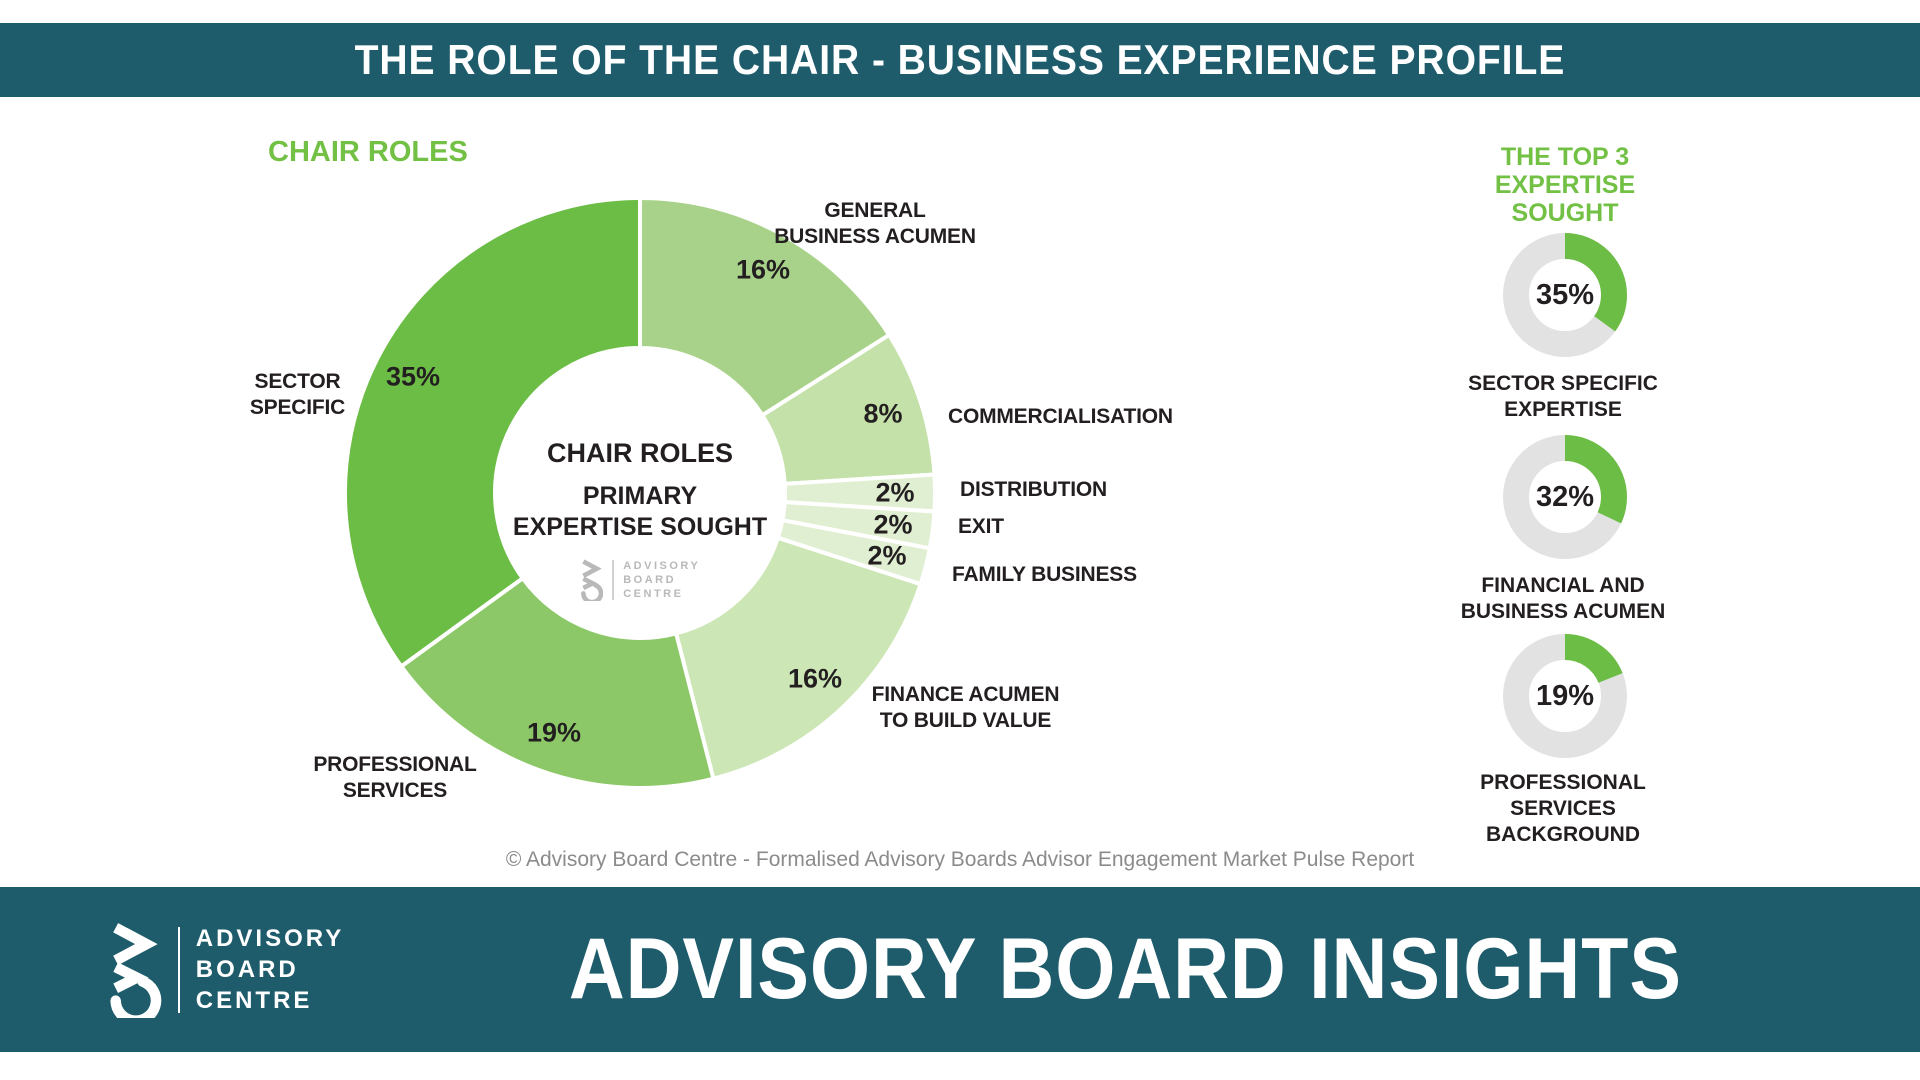 This screenshot has width=1920, height=1080. What do you see at coordinates (893, 524) in the screenshot?
I see `segment-percent-exit: 2%` at bounding box center [893, 524].